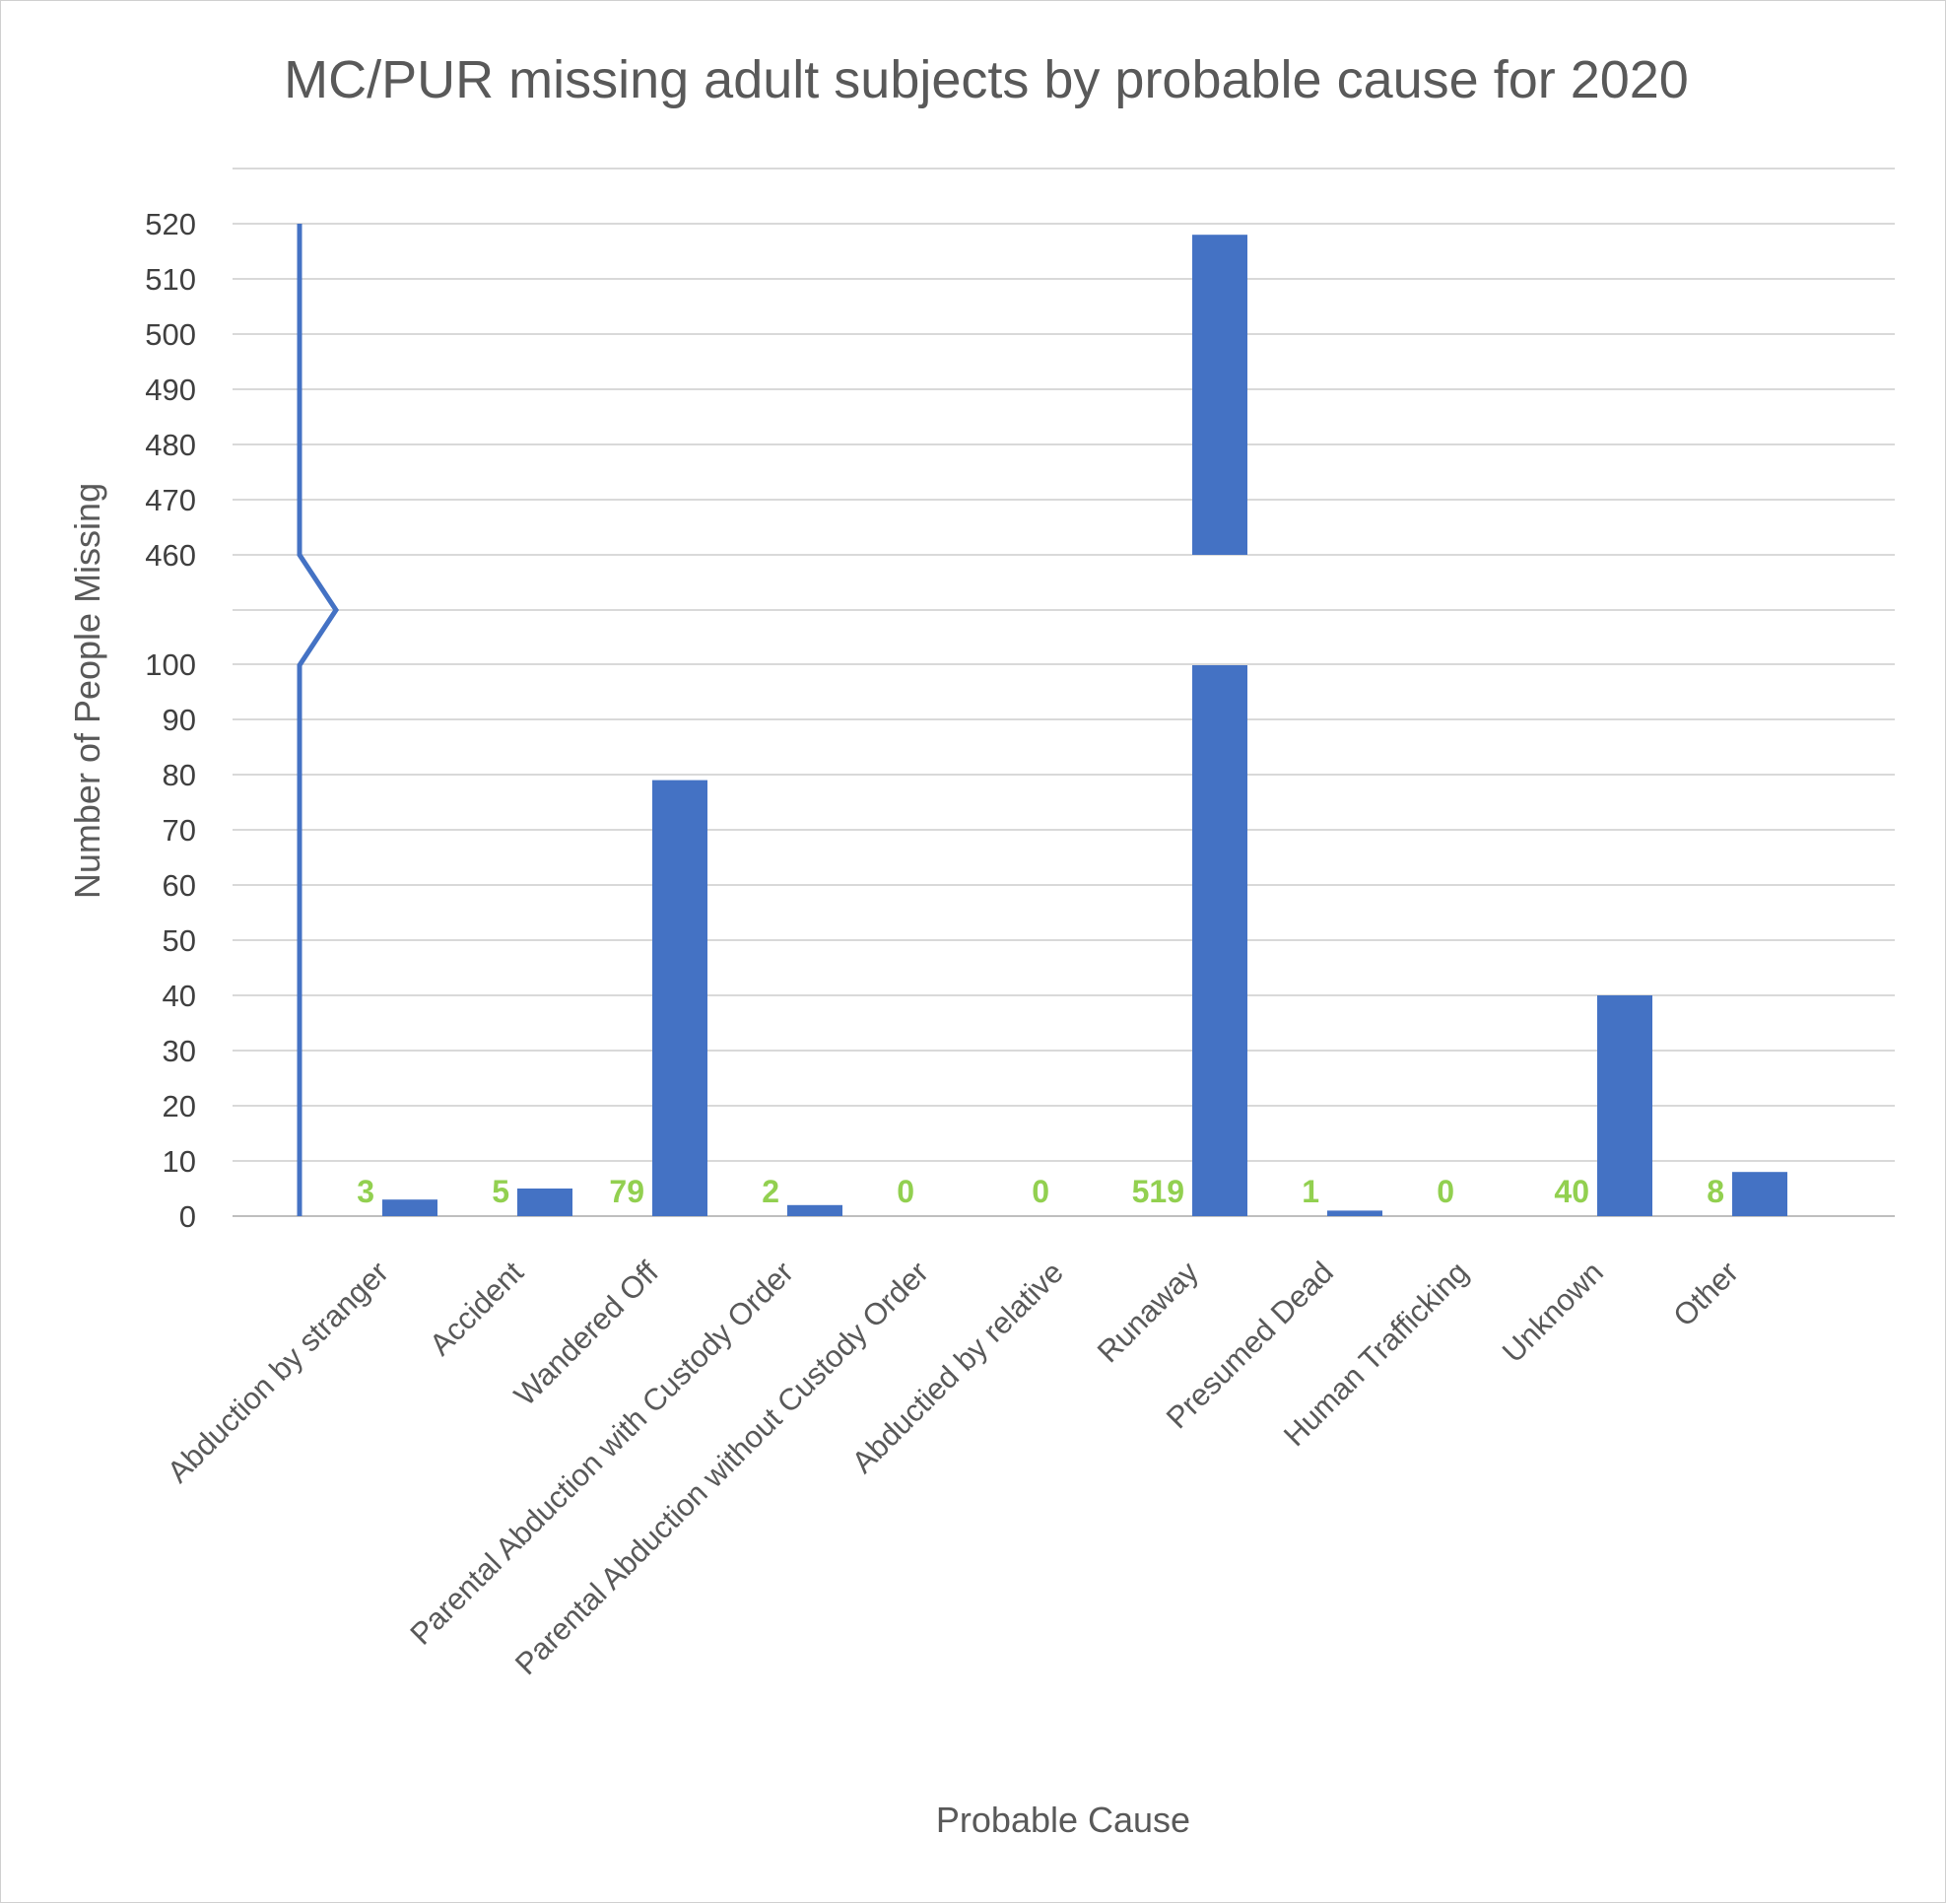  I want to click on x-axis-title: Probable Cause, so click(1063, 1820).